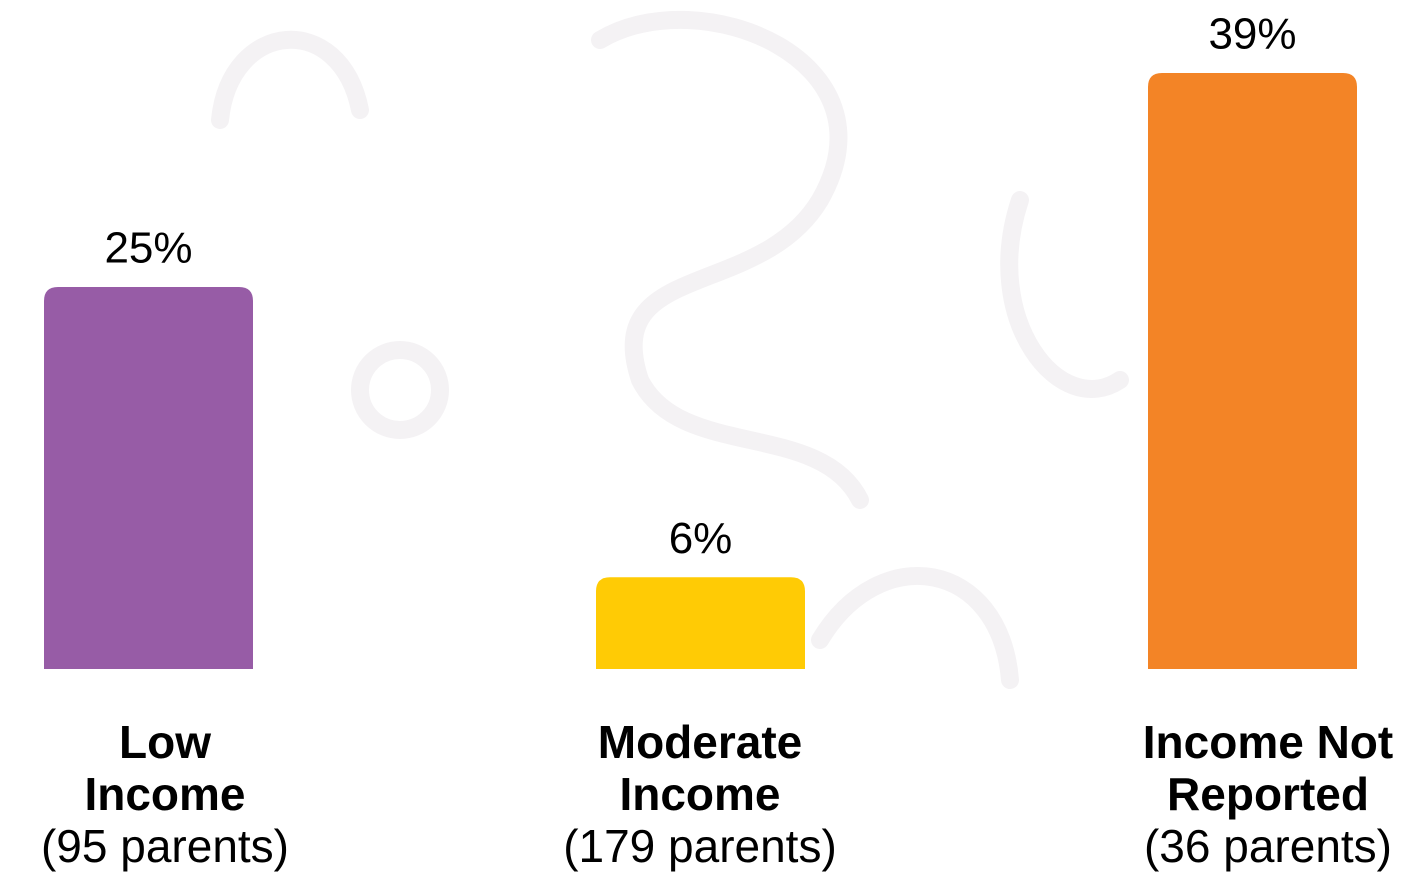 This screenshot has height=878, width=1422. What do you see at coordinates (700, 742) in the screenshot?
I see `category-label: Moderate` at bounding box center [700, 742].